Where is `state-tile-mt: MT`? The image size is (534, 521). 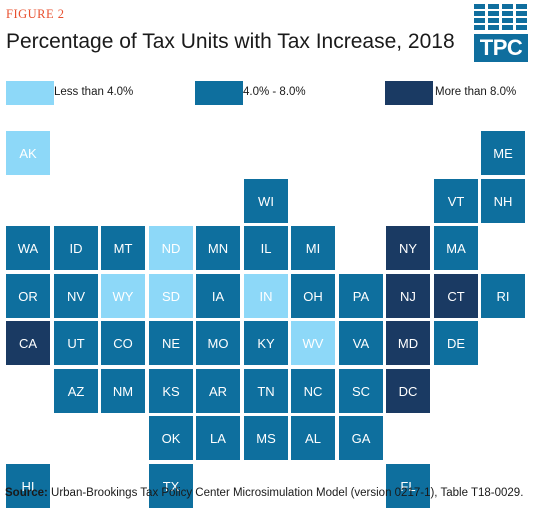
state-tile-mt: MT is located at coordinates (123, 248).